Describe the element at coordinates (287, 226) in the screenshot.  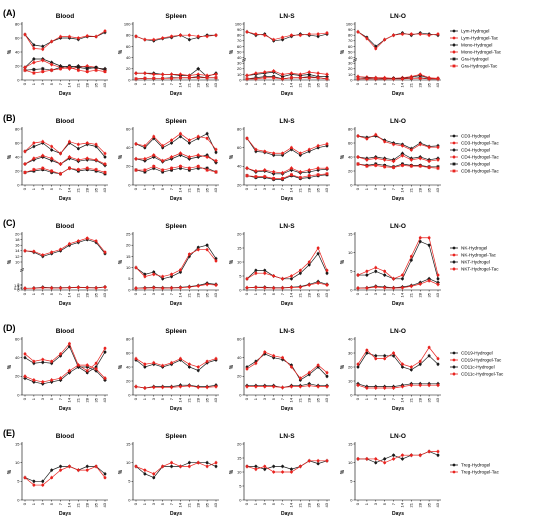
I see `panel-title: LN-S` at that location.